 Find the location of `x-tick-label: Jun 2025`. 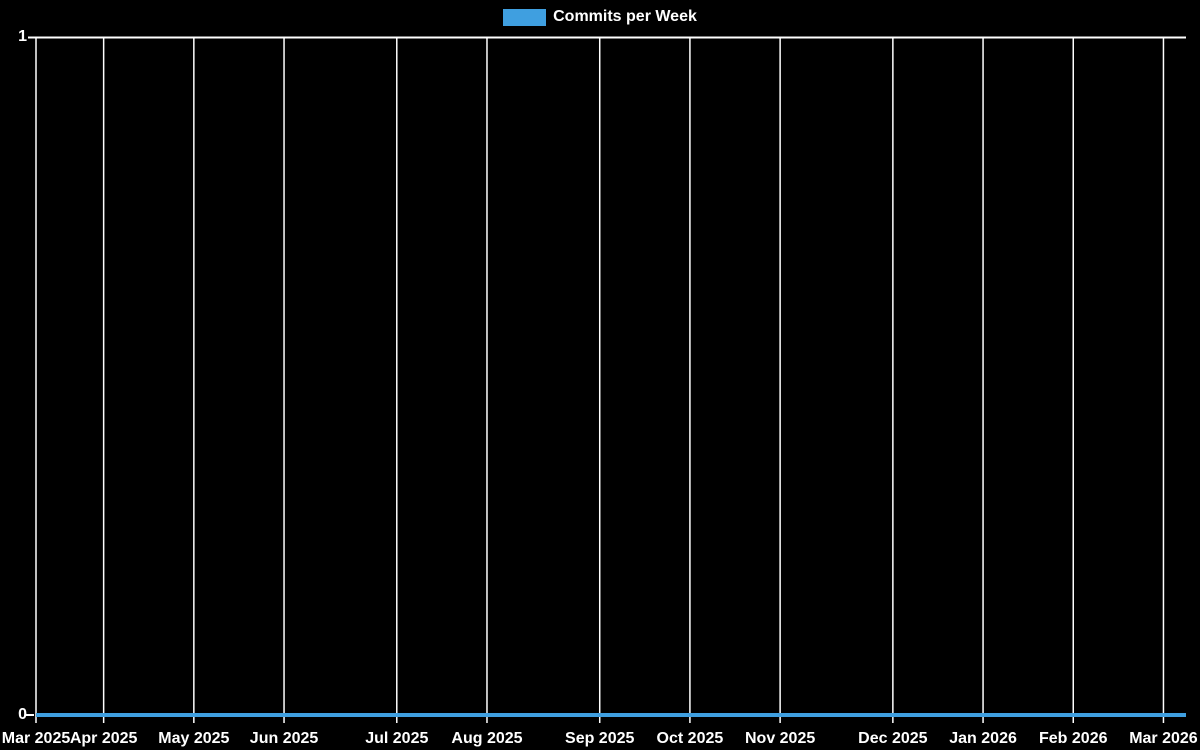

x-tick-label: Jun 2025 is located at coordinates (284, 738).